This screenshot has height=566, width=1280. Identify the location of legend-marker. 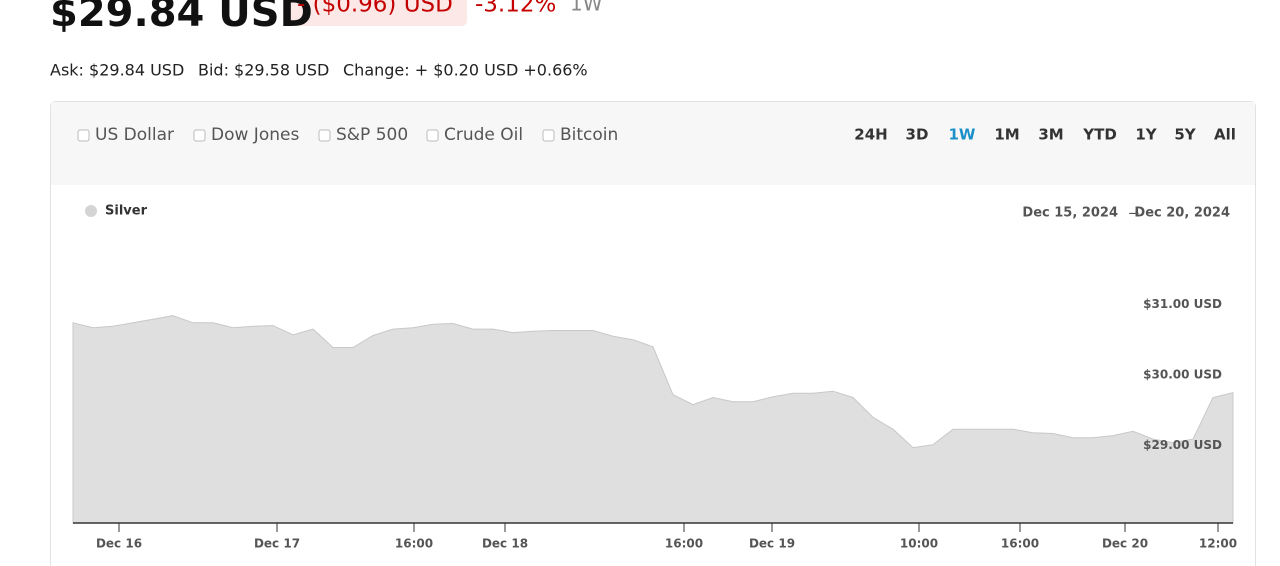
(91, 211).